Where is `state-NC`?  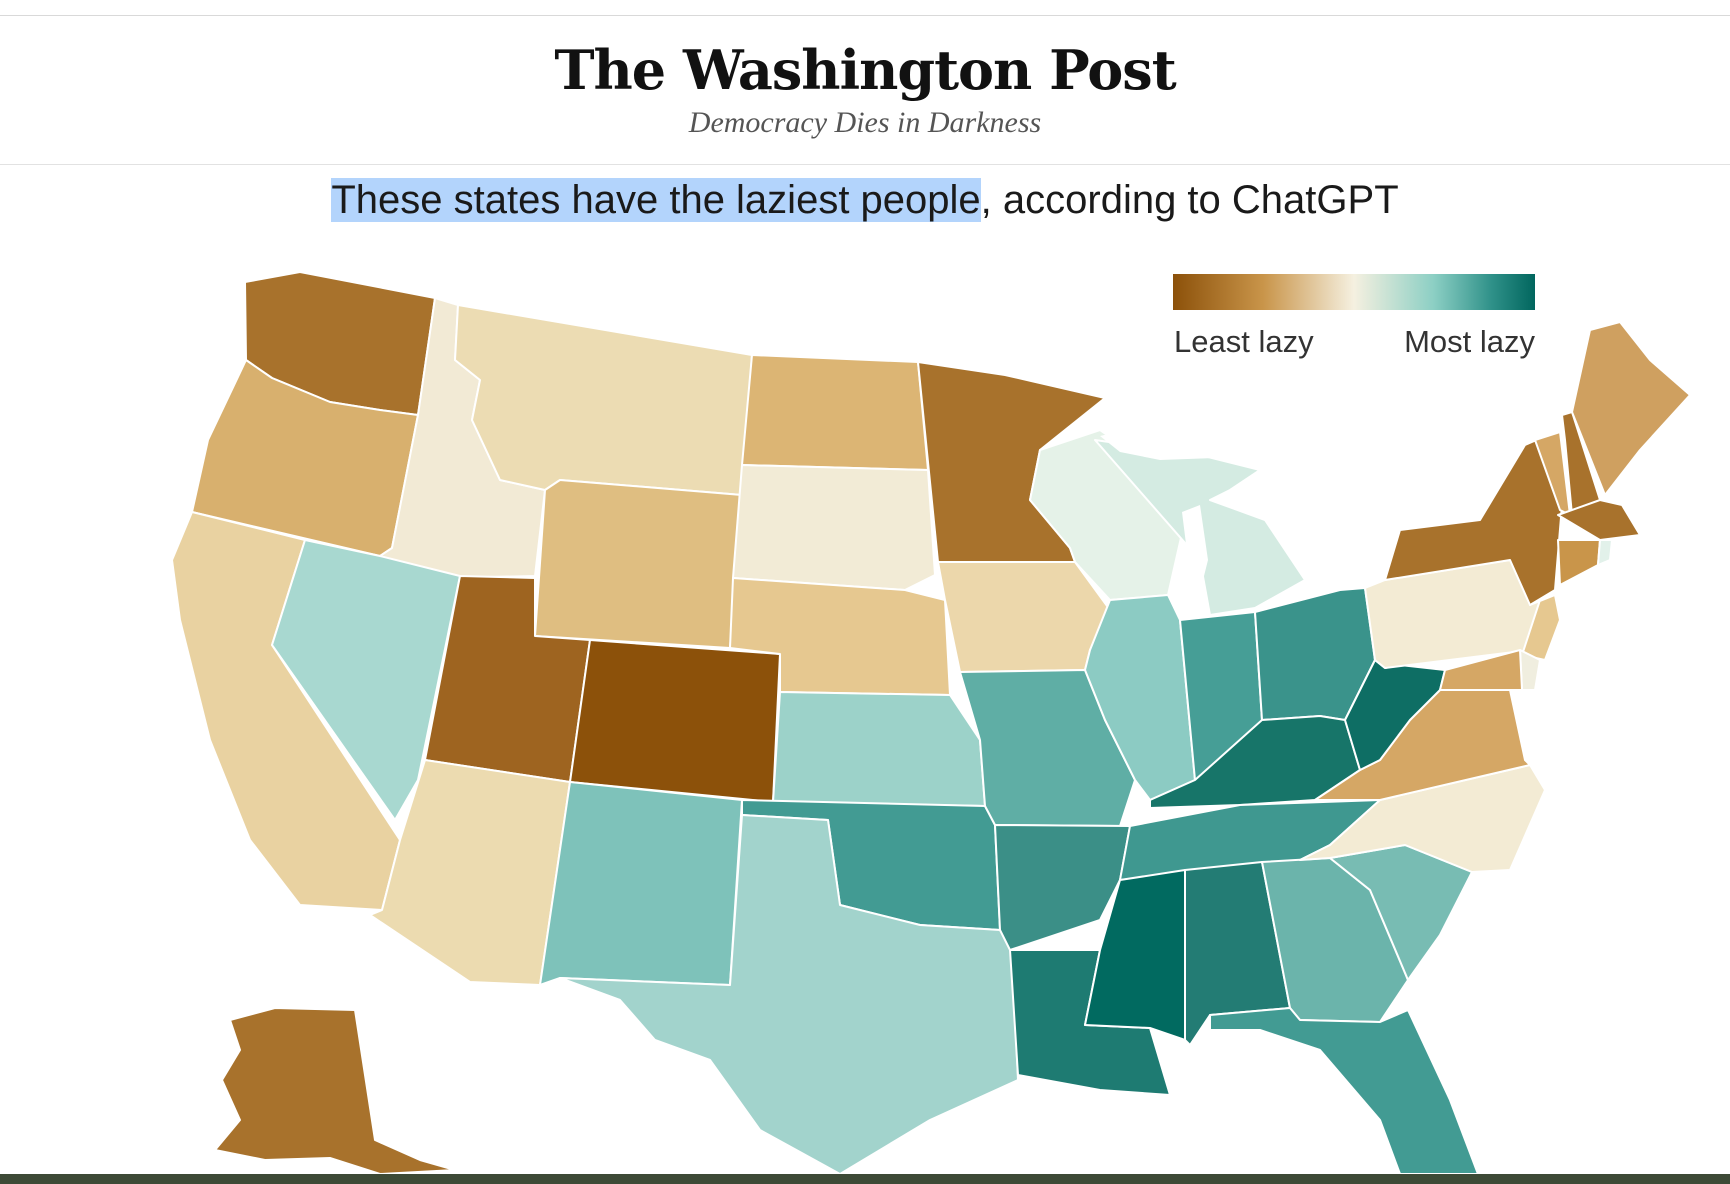
state-NC is located at coordinates (1422, 818).